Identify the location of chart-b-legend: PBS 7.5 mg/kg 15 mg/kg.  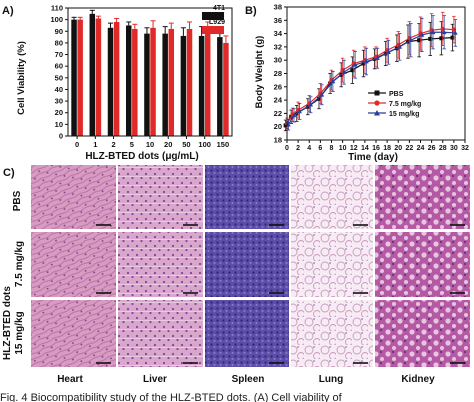
(394, 104).